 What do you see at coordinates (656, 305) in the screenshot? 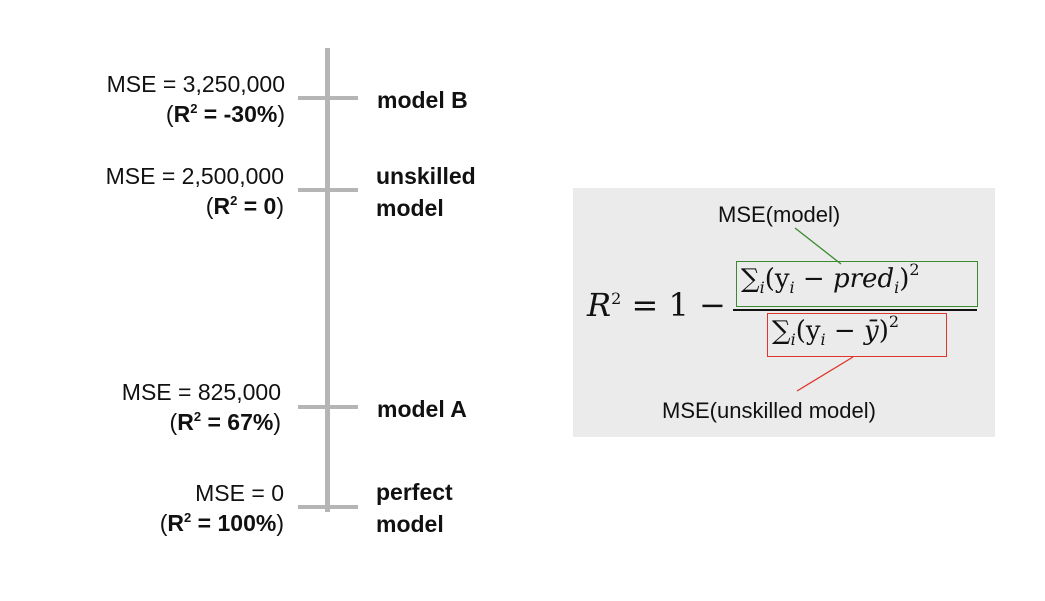
I see `formula-lhs: R2 = 1 −` at bounding box center [656, 305].